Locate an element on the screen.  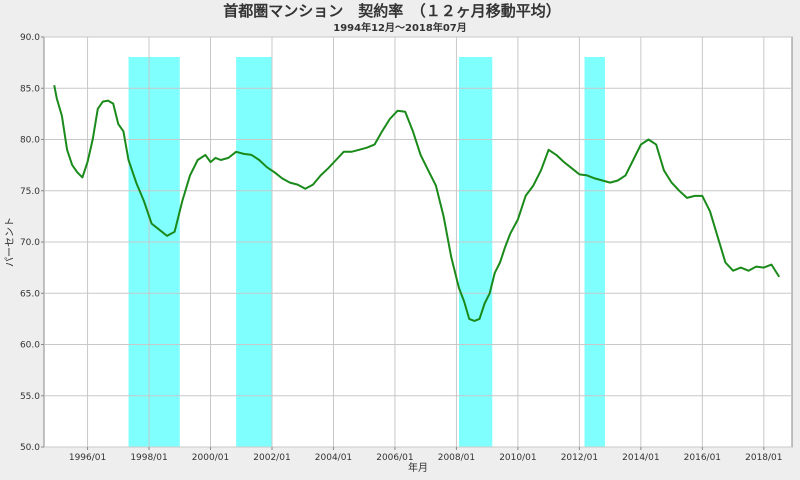
x-tick-label-7: 2010/01 is located at coordinates (517, 458).